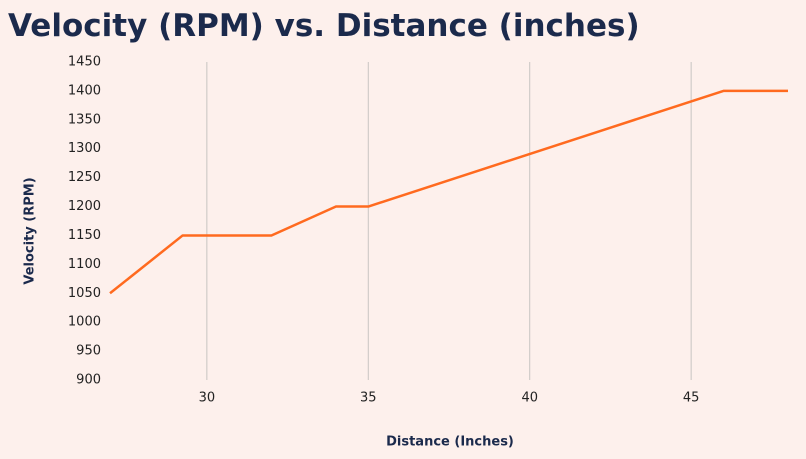 This screenshot has width=806, height=459. I want to click on y-tick-label: 1050, so click(84, 293).